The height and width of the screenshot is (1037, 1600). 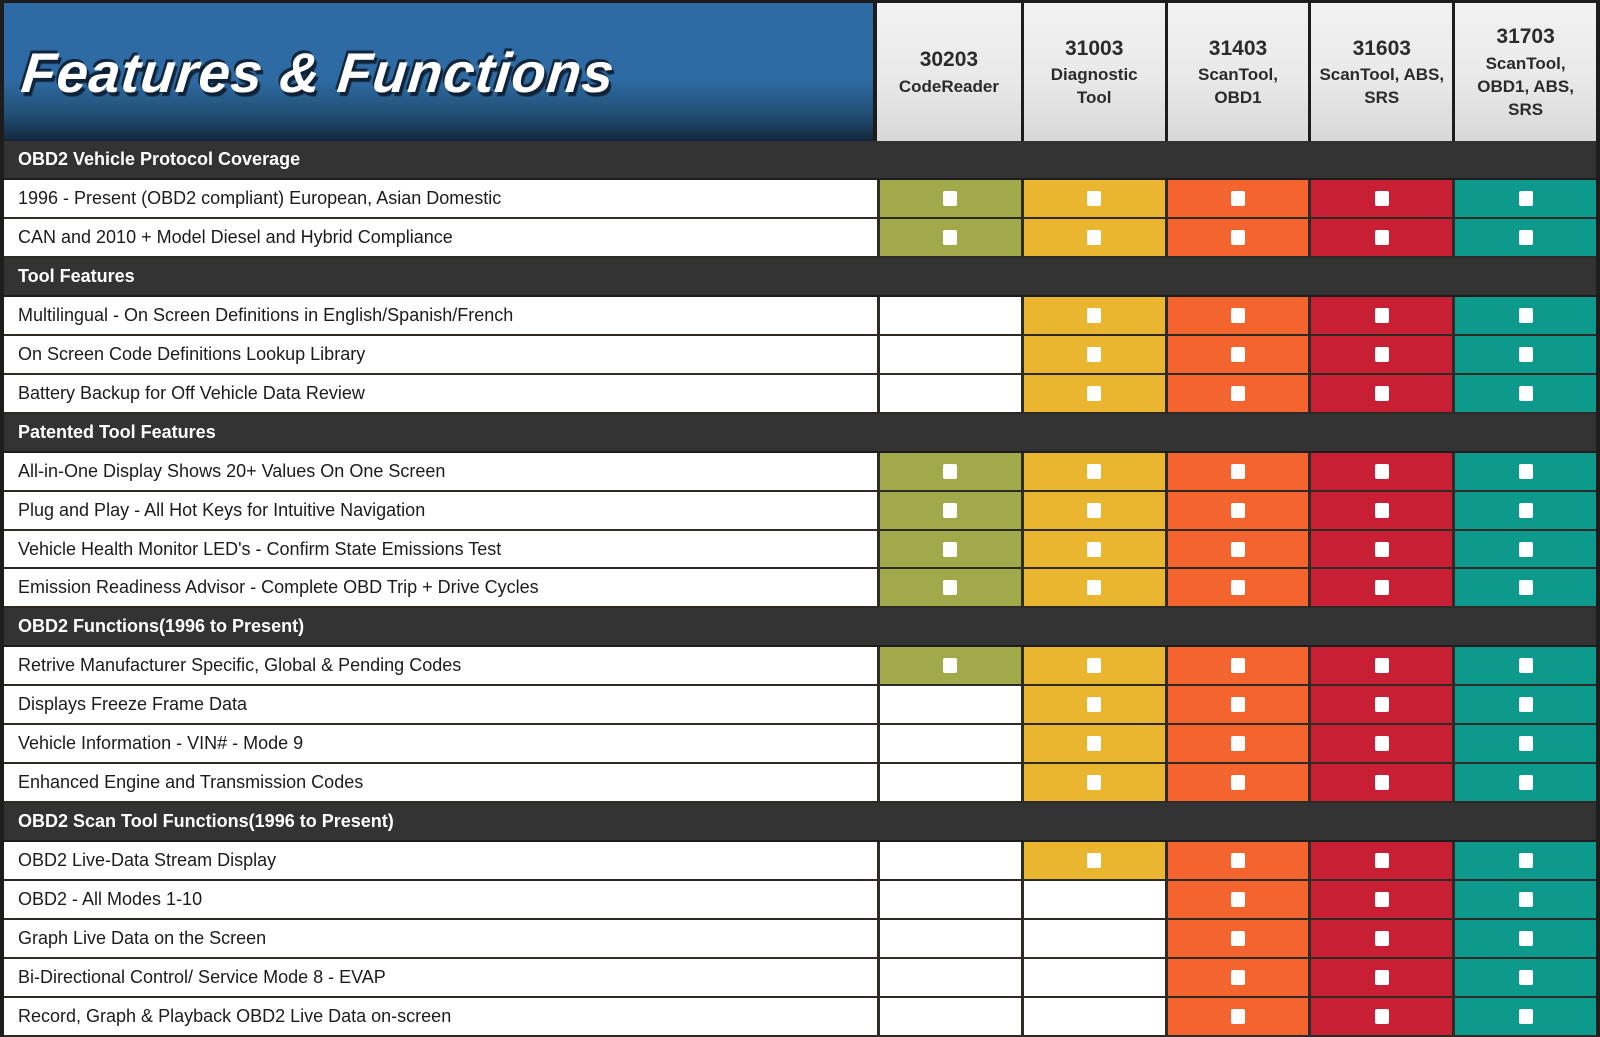 I want to click on product-column-header: 31003 Diagnostic Tool, so click(x=1092, y=72).